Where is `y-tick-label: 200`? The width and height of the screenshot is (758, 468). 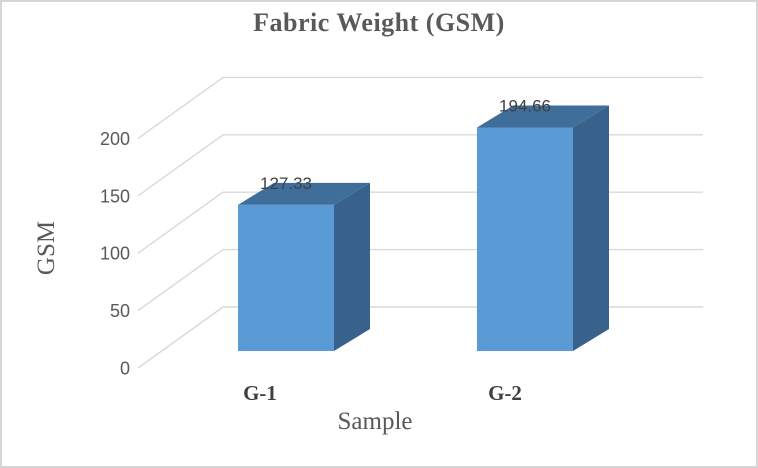 y-tick-label: 200 is located at coordinates (115, 139).